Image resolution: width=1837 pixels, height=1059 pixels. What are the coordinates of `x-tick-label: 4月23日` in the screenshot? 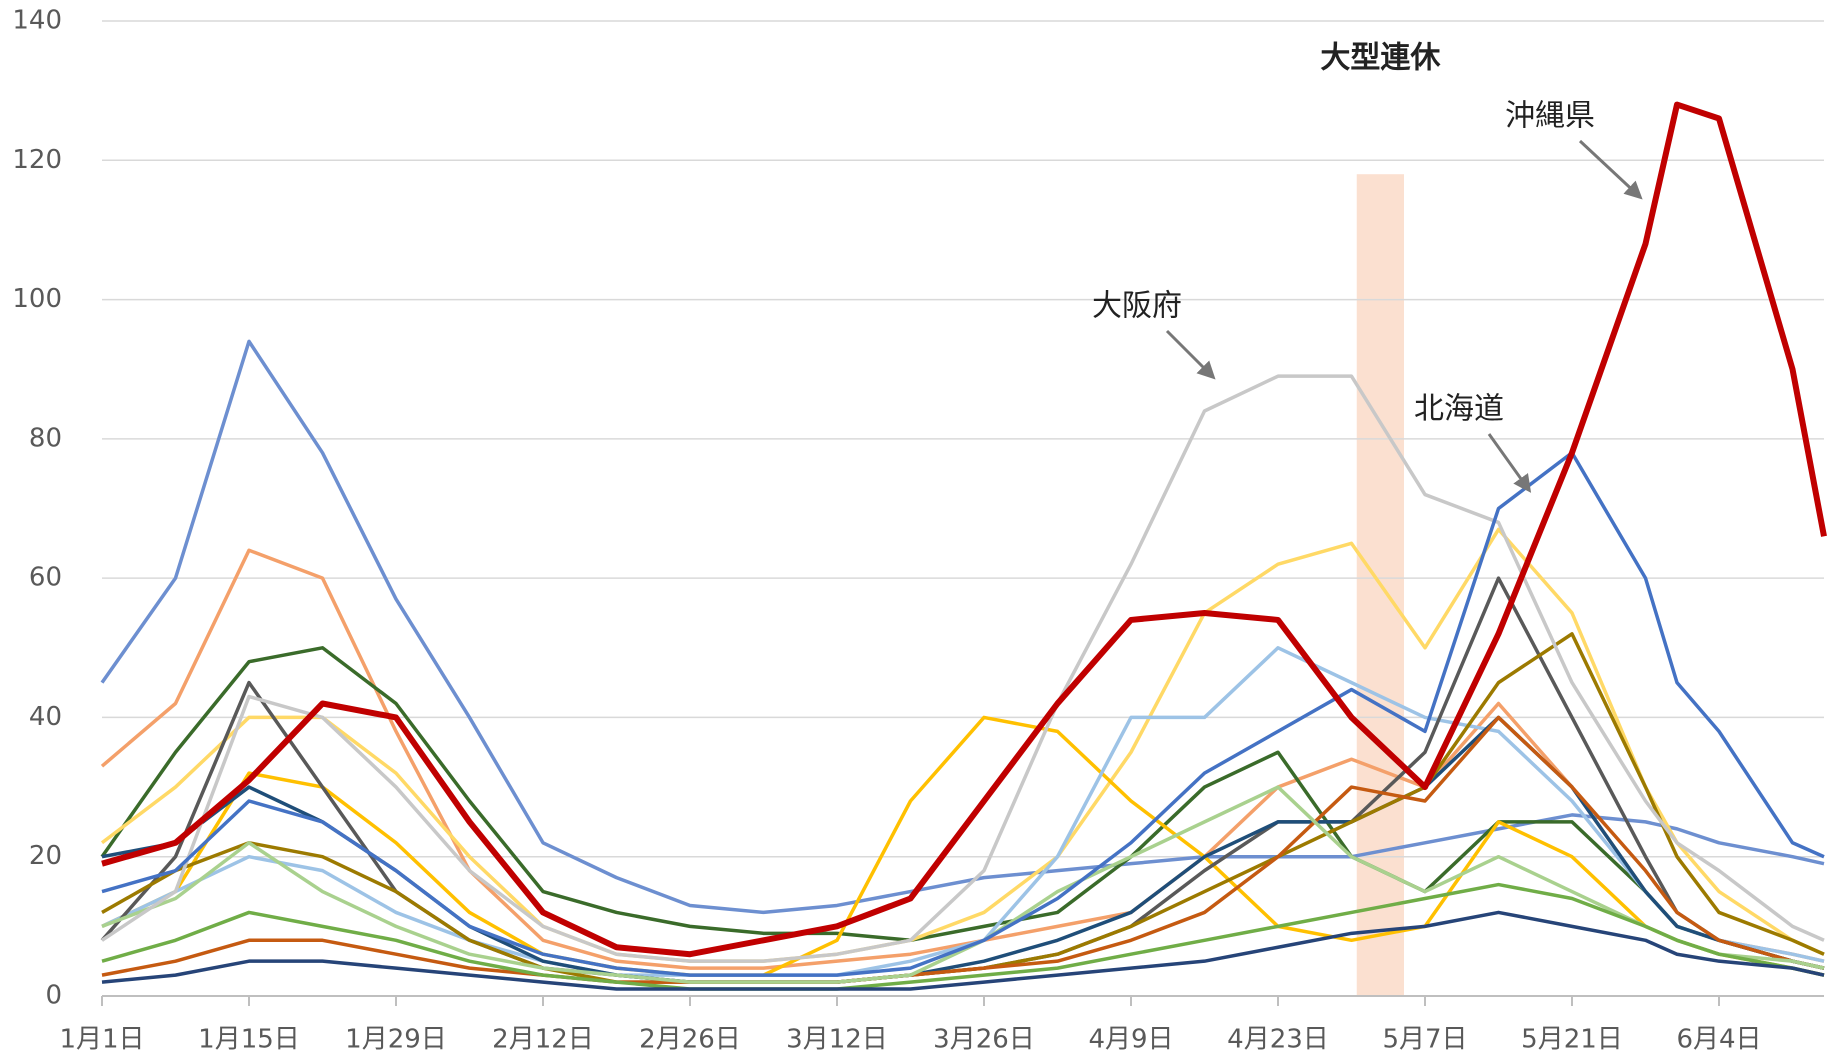 It's located at (1278, 1040).